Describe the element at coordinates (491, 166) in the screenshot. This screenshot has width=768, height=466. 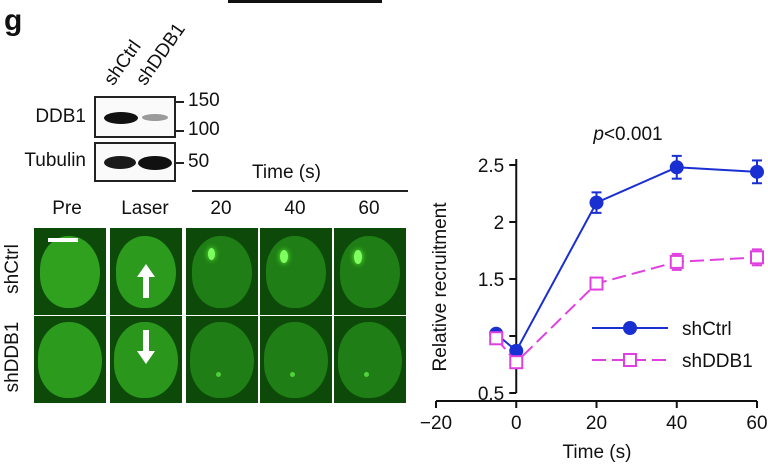
I see `y-tick-label: 2.5` at that location.